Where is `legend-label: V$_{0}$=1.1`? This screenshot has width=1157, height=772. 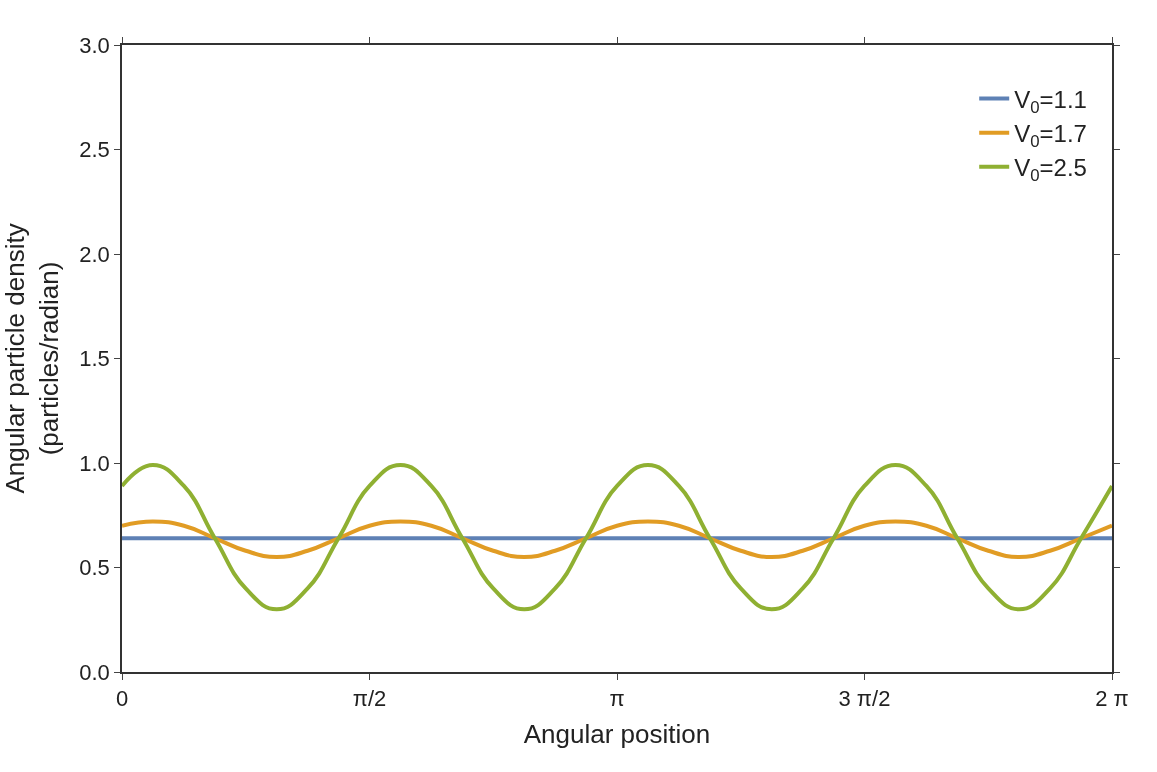 legend-label: V$_{0}$=1.1 is located at coordinates (1050, 101).